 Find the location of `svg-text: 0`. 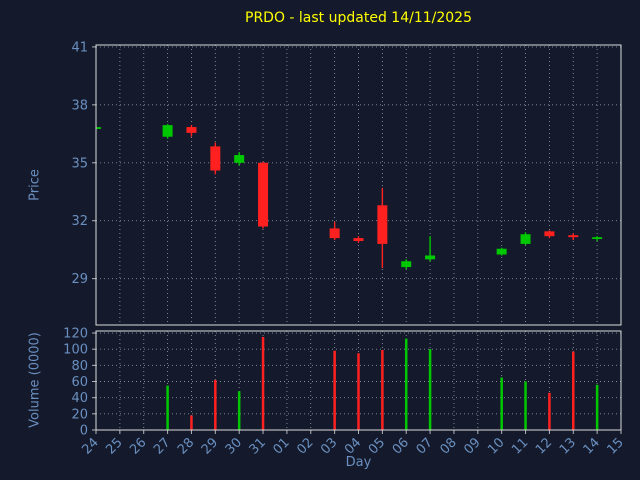

svg-text: 0 is located at coordinates (84, 431).